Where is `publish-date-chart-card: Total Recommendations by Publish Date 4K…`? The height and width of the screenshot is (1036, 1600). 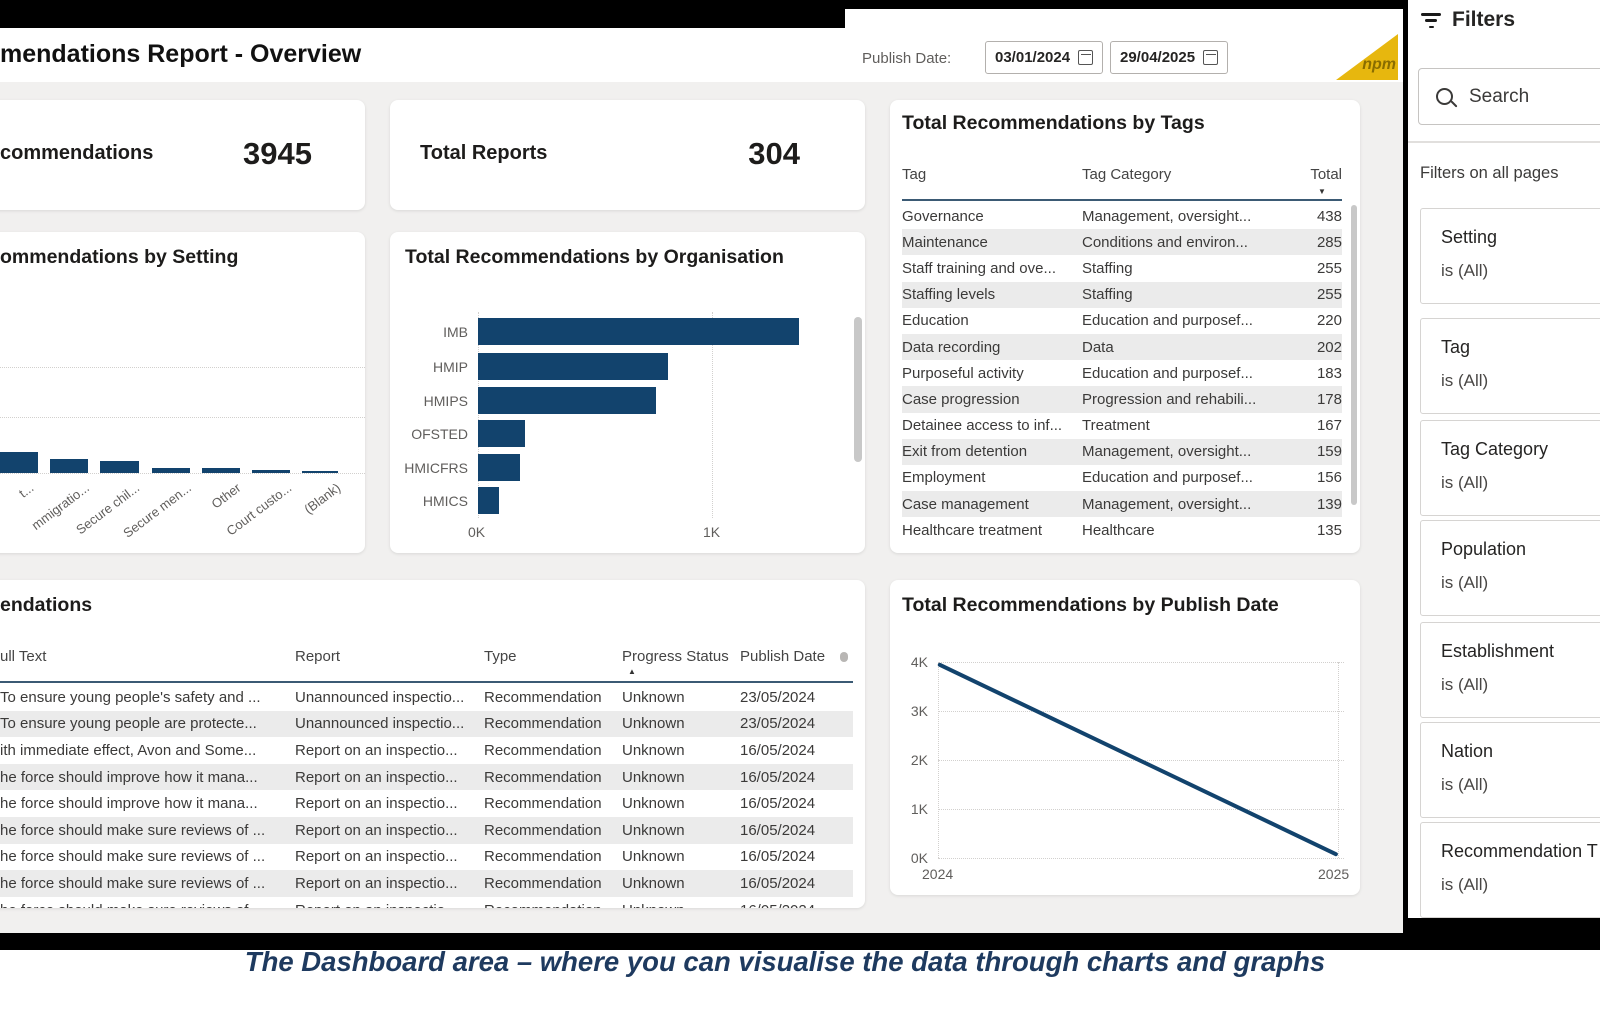
publish-date-chart-card: Total Recommendations by Publish Date 4K… is located at coordinates (1125, 737).